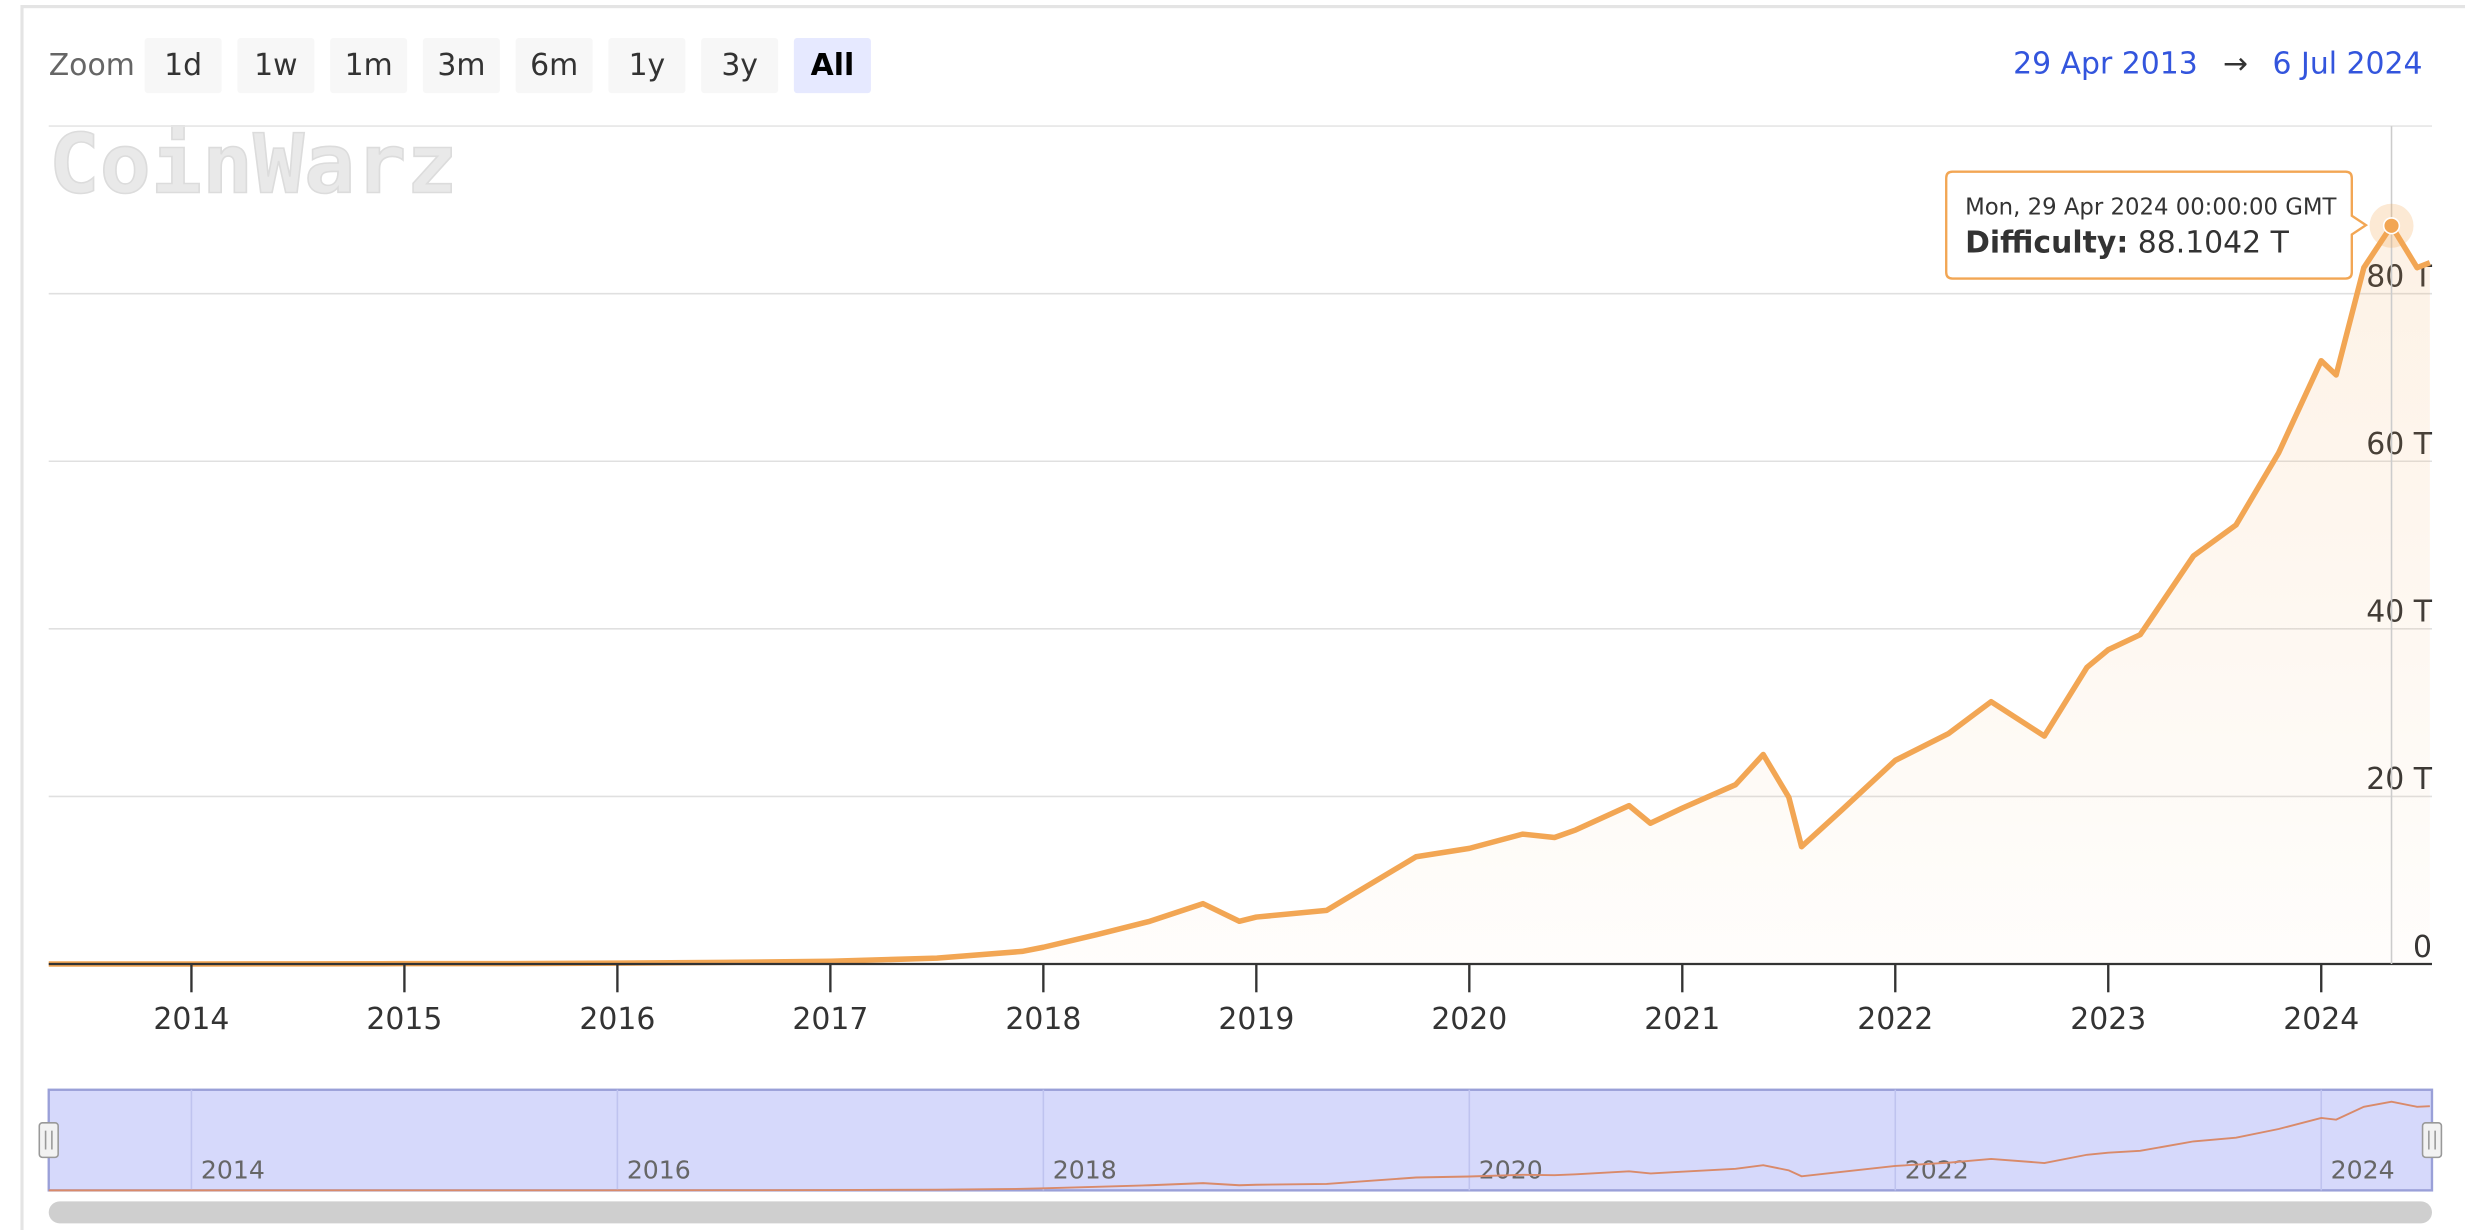 Image resolution: width=2465 pixels, height=1230 pixels. I want to click on x-tick-label: 2020, so click(1469, 1019).